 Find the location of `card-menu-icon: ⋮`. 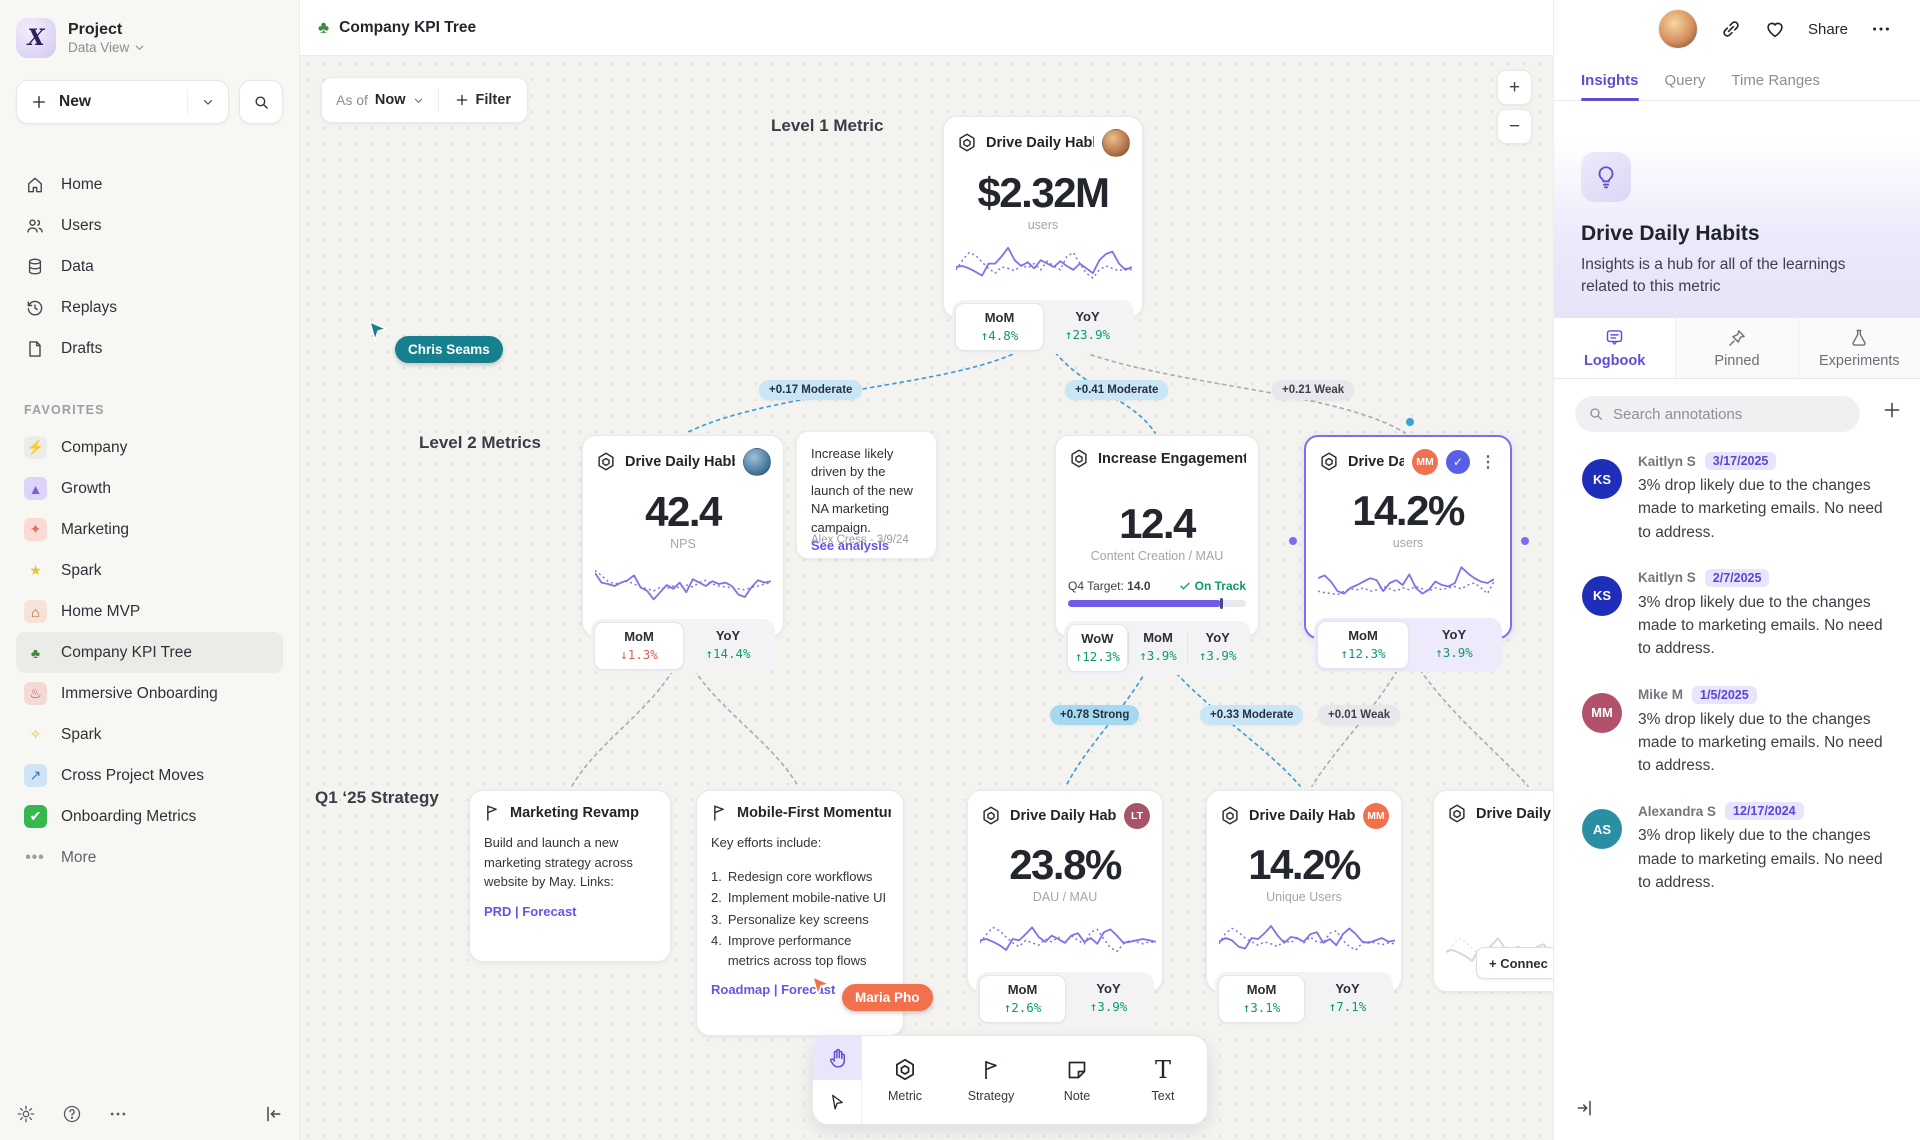

card-menu-icon: ⋮ is located at coordinates (1488, 462).